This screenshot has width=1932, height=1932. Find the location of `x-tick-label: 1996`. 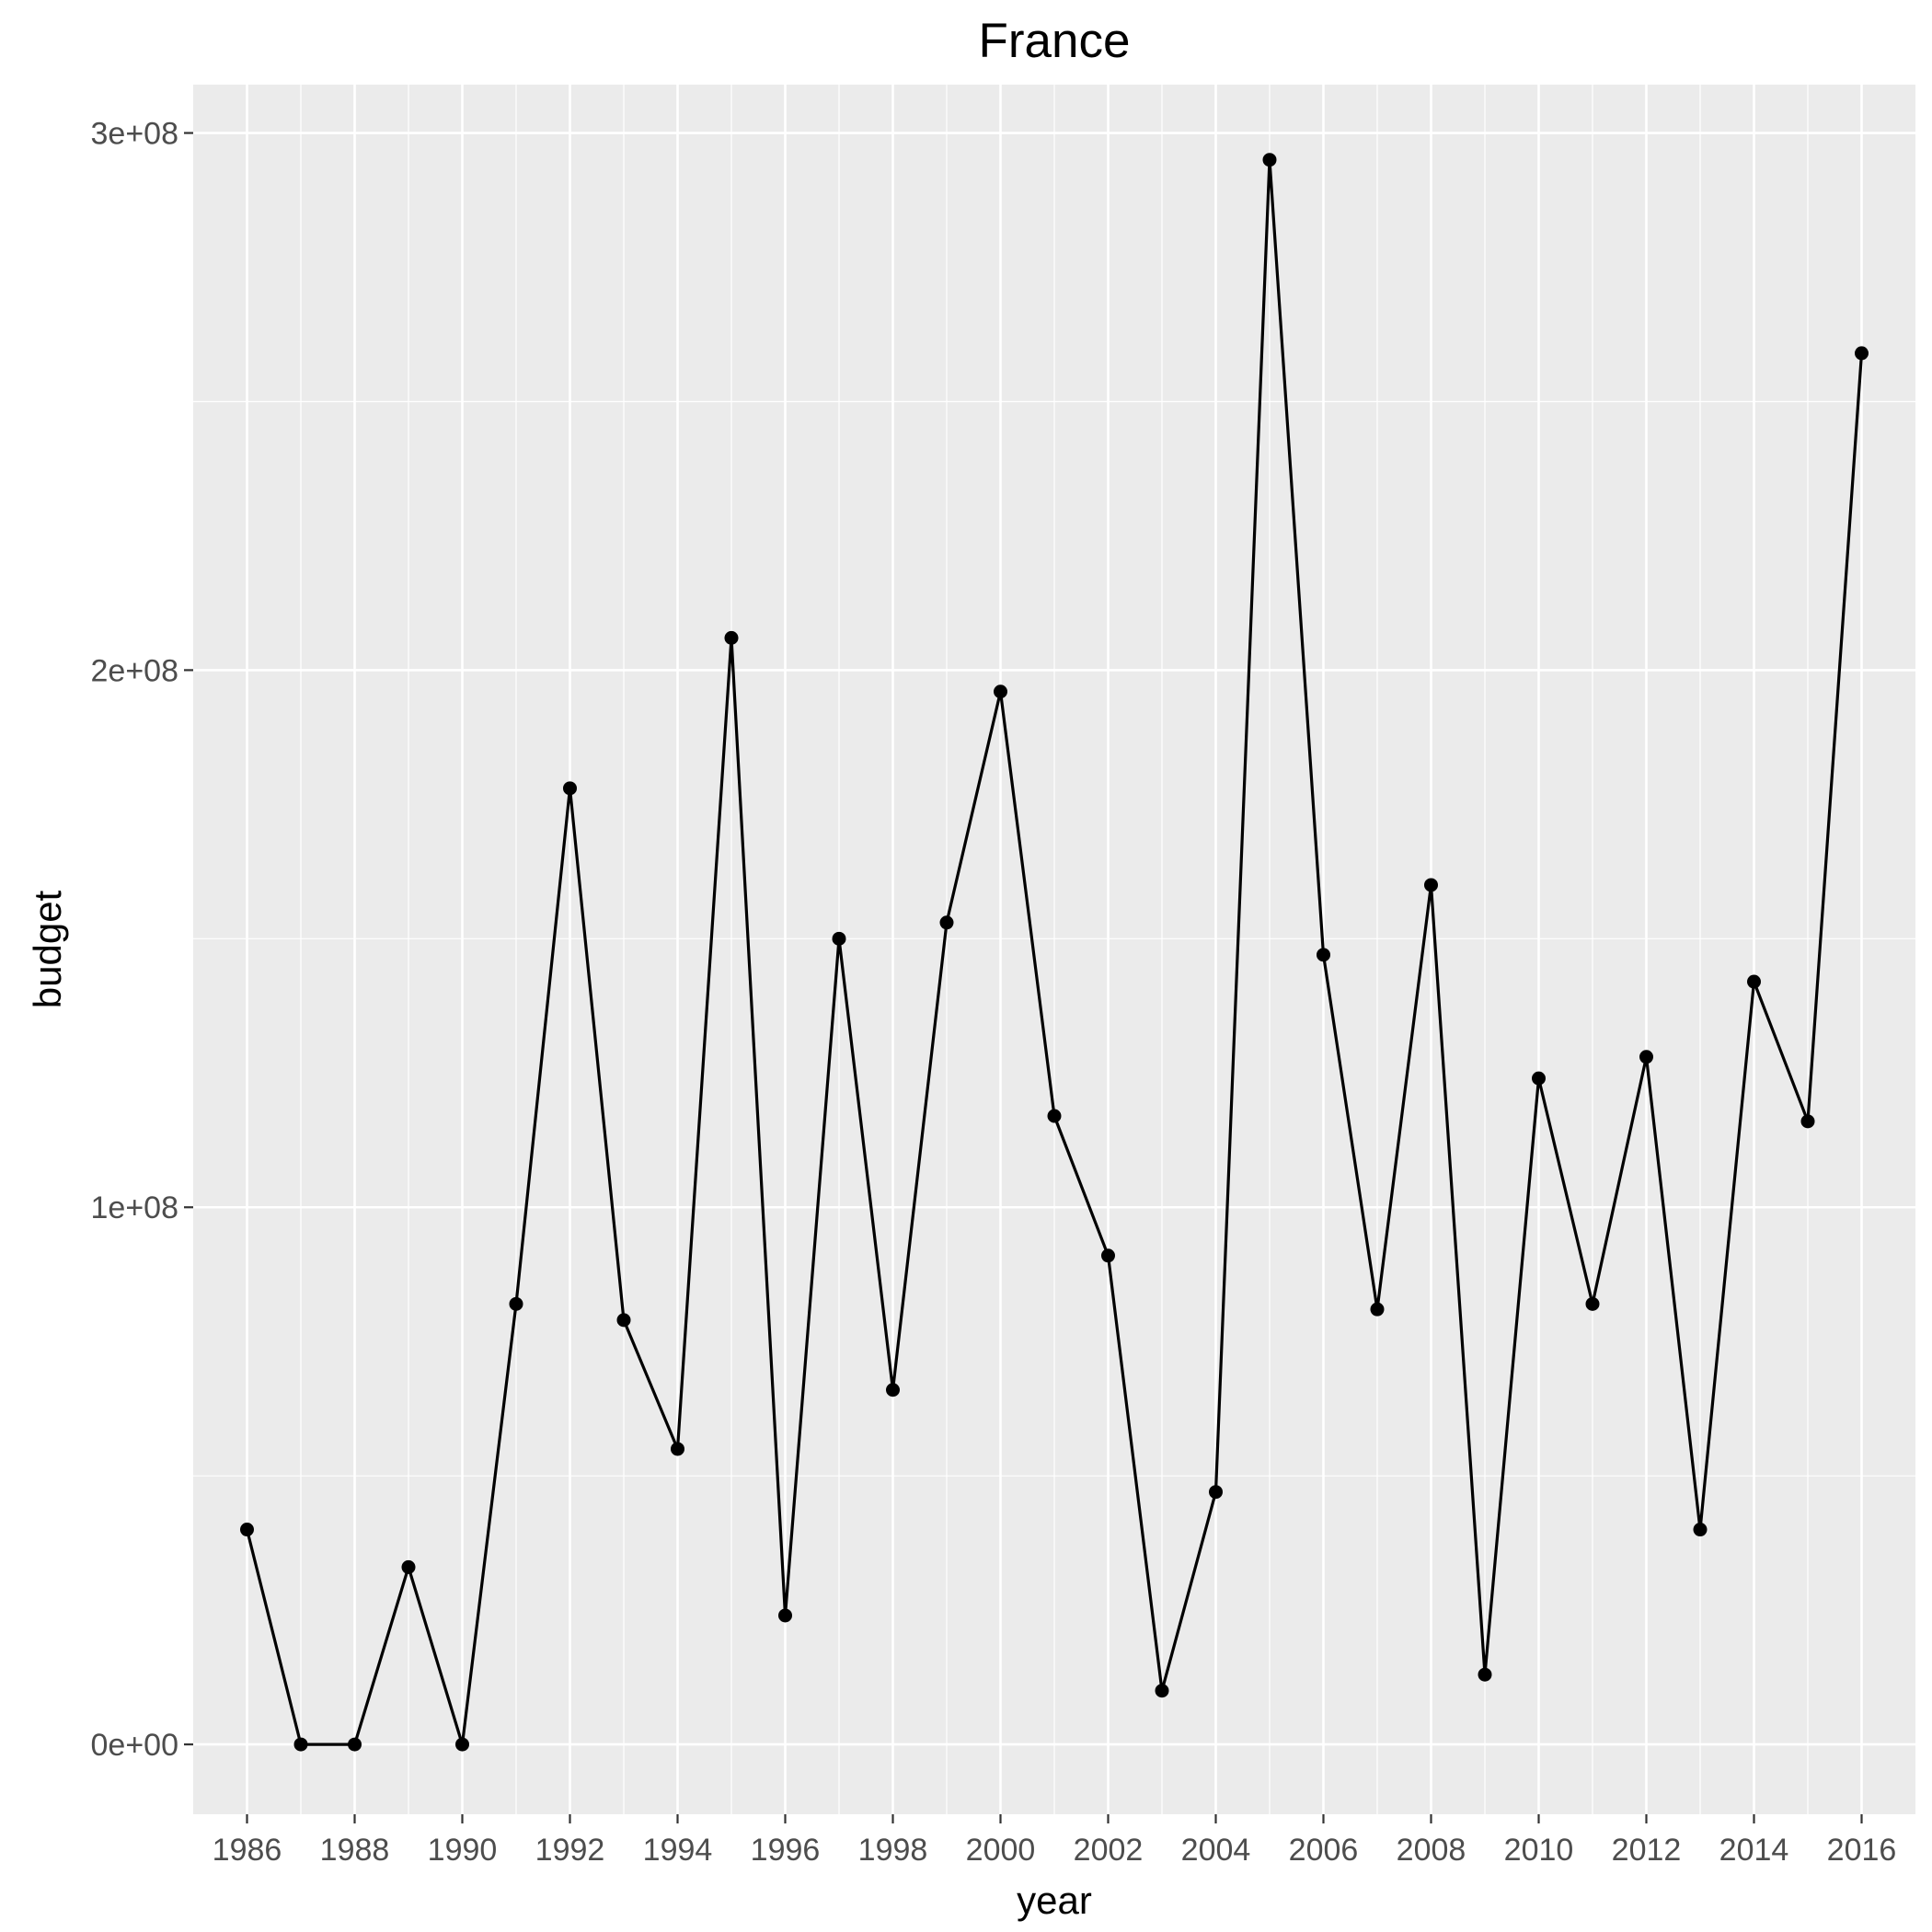

x-tick-label: 1996 is located at coordinates (786, 1850).